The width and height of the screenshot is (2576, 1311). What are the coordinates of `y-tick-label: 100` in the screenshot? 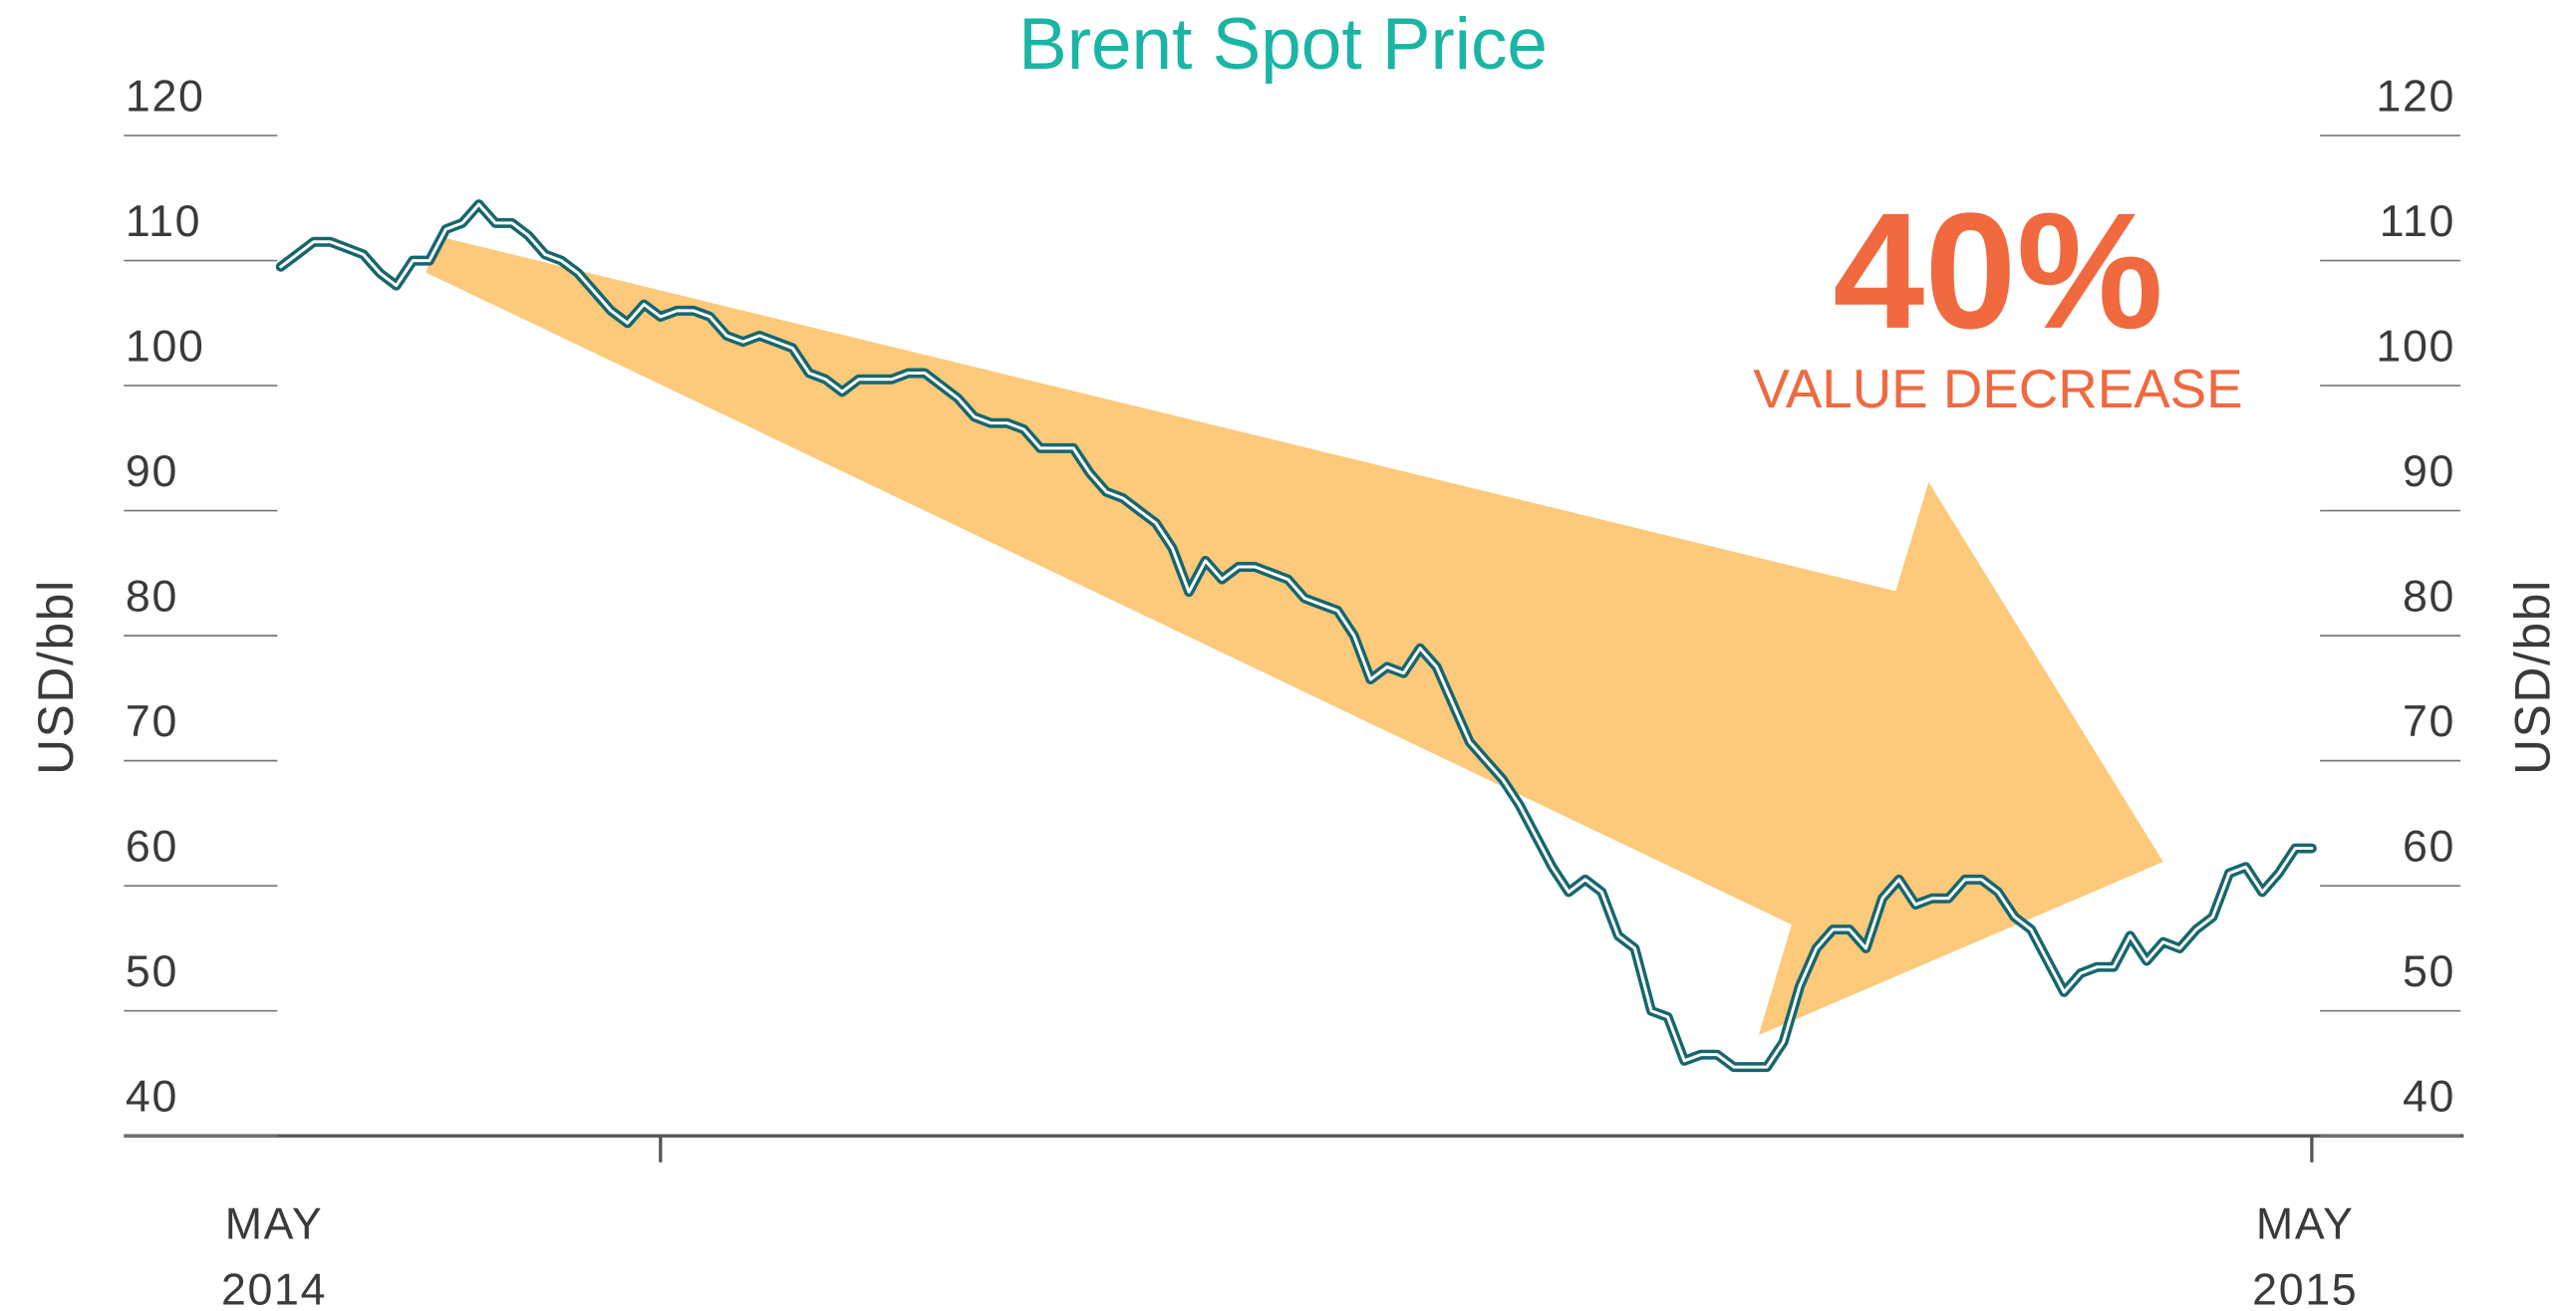 It's located at (165, 346).